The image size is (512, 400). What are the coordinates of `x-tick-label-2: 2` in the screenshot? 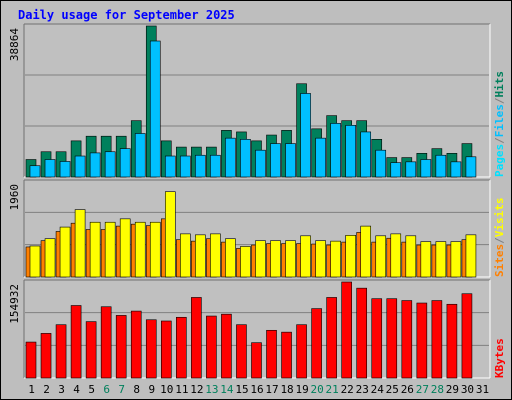 It's located at (46, 389).